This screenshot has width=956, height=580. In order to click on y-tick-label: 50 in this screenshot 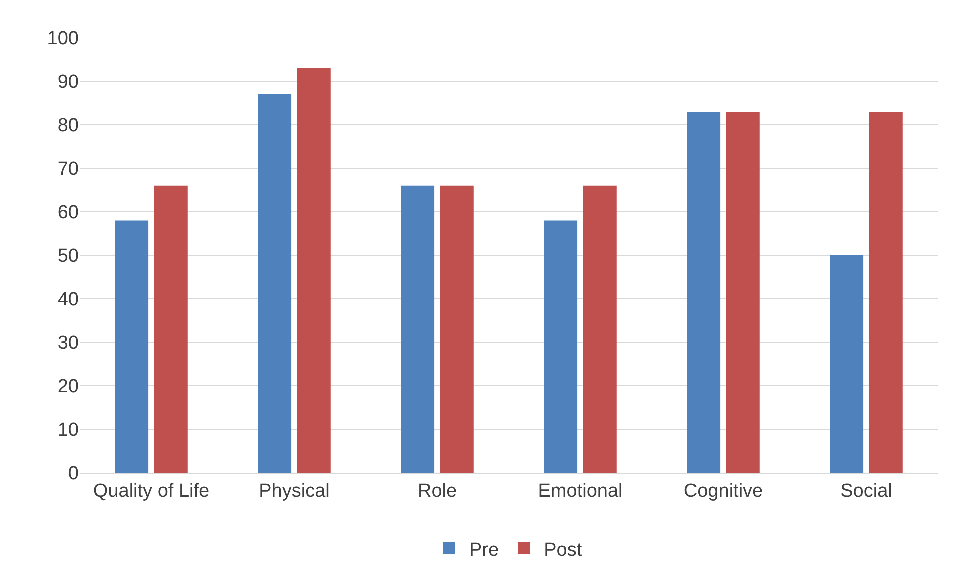, I will do `click(68, 257)`.